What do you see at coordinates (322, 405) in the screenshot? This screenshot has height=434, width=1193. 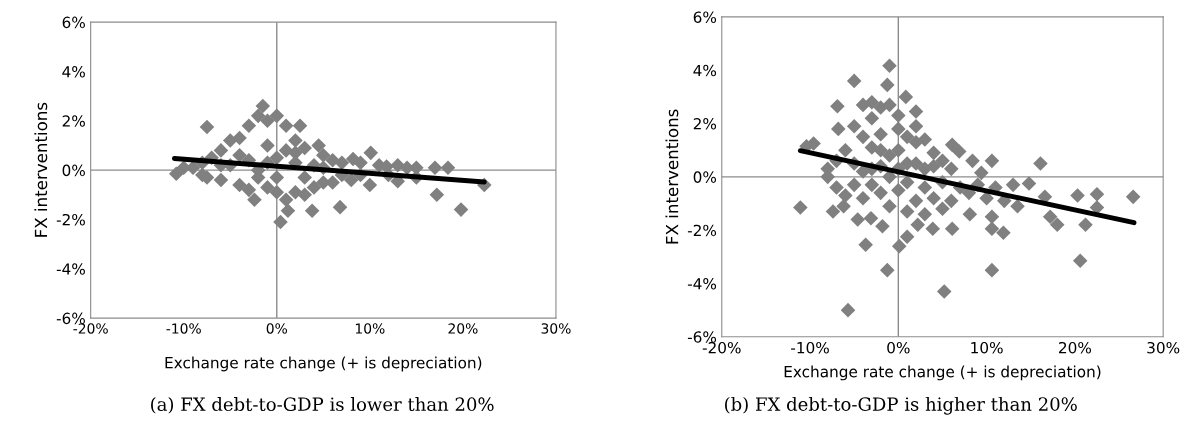 I see `text: (a) FX debt-to-GDP is lower than 20%` at bounding box center [322, 405].